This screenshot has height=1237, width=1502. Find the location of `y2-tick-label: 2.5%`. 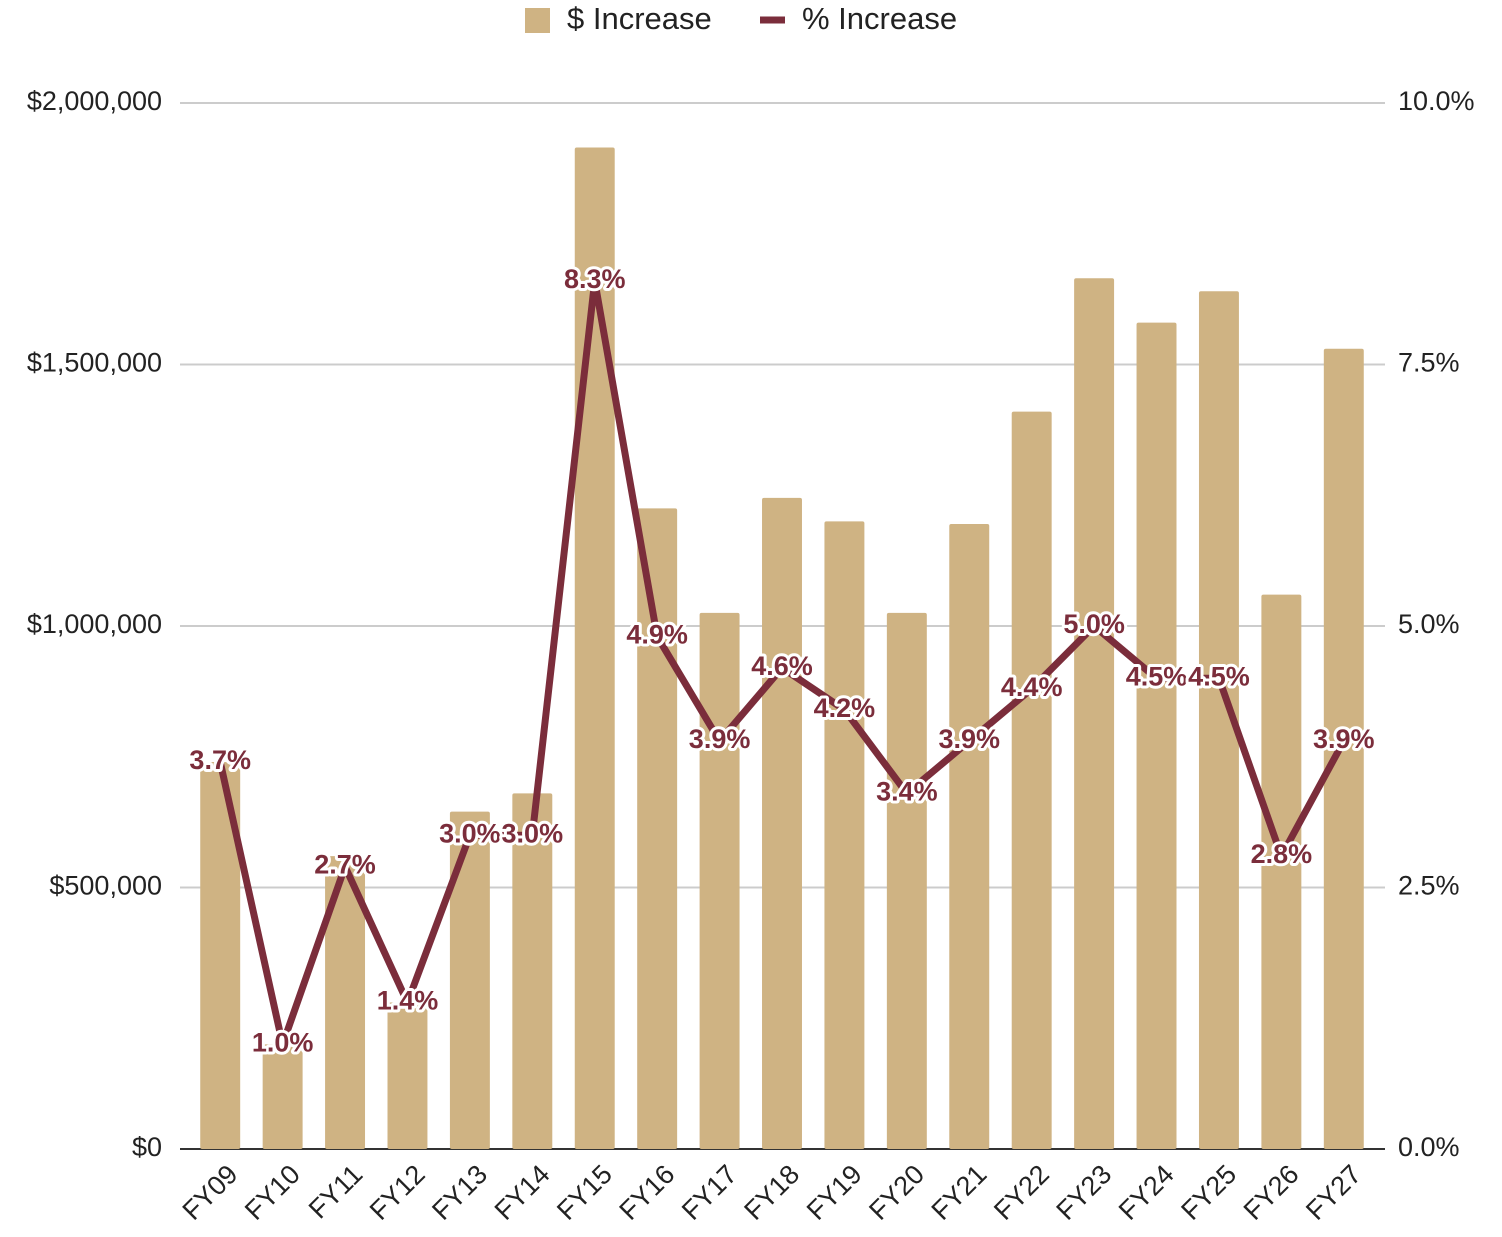

y2-tick-label: 2.5% is located at coordinates (1429, 886).